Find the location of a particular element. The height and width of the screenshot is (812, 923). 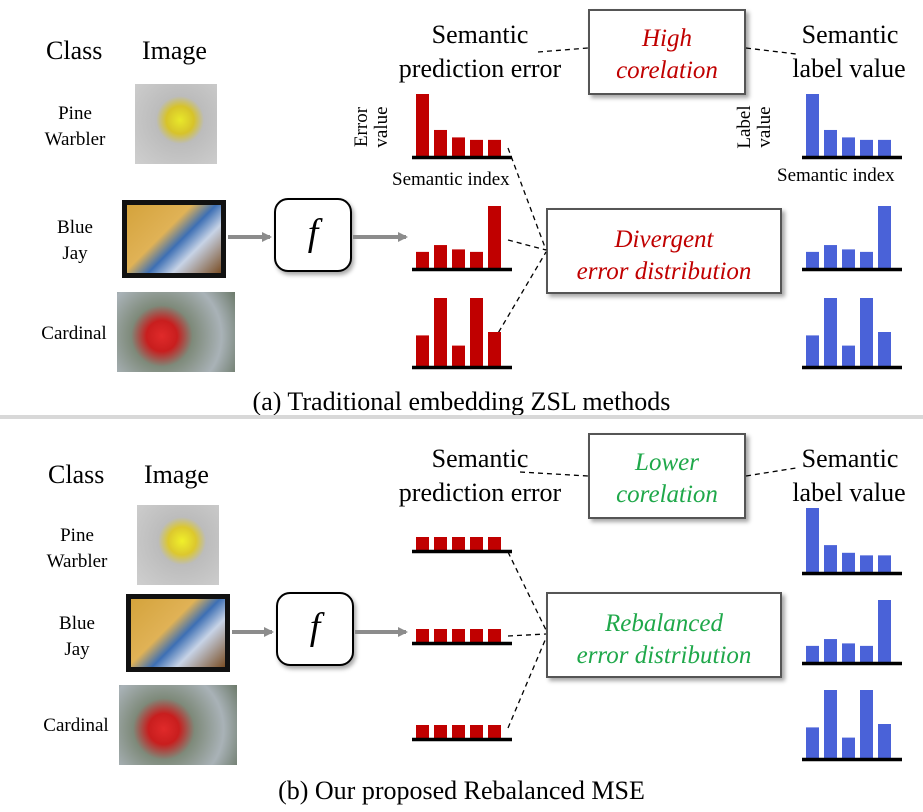

label-chart-a-pine-warbler is located at coordinates (852, 127).